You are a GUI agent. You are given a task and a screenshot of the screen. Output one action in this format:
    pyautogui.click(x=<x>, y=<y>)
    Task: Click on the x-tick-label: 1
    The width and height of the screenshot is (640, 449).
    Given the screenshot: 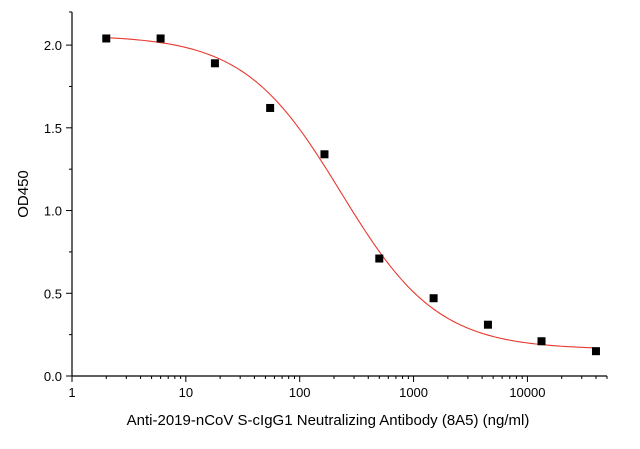 What is the action you would take?
    pyautogui.click(x=71, y=392)
    